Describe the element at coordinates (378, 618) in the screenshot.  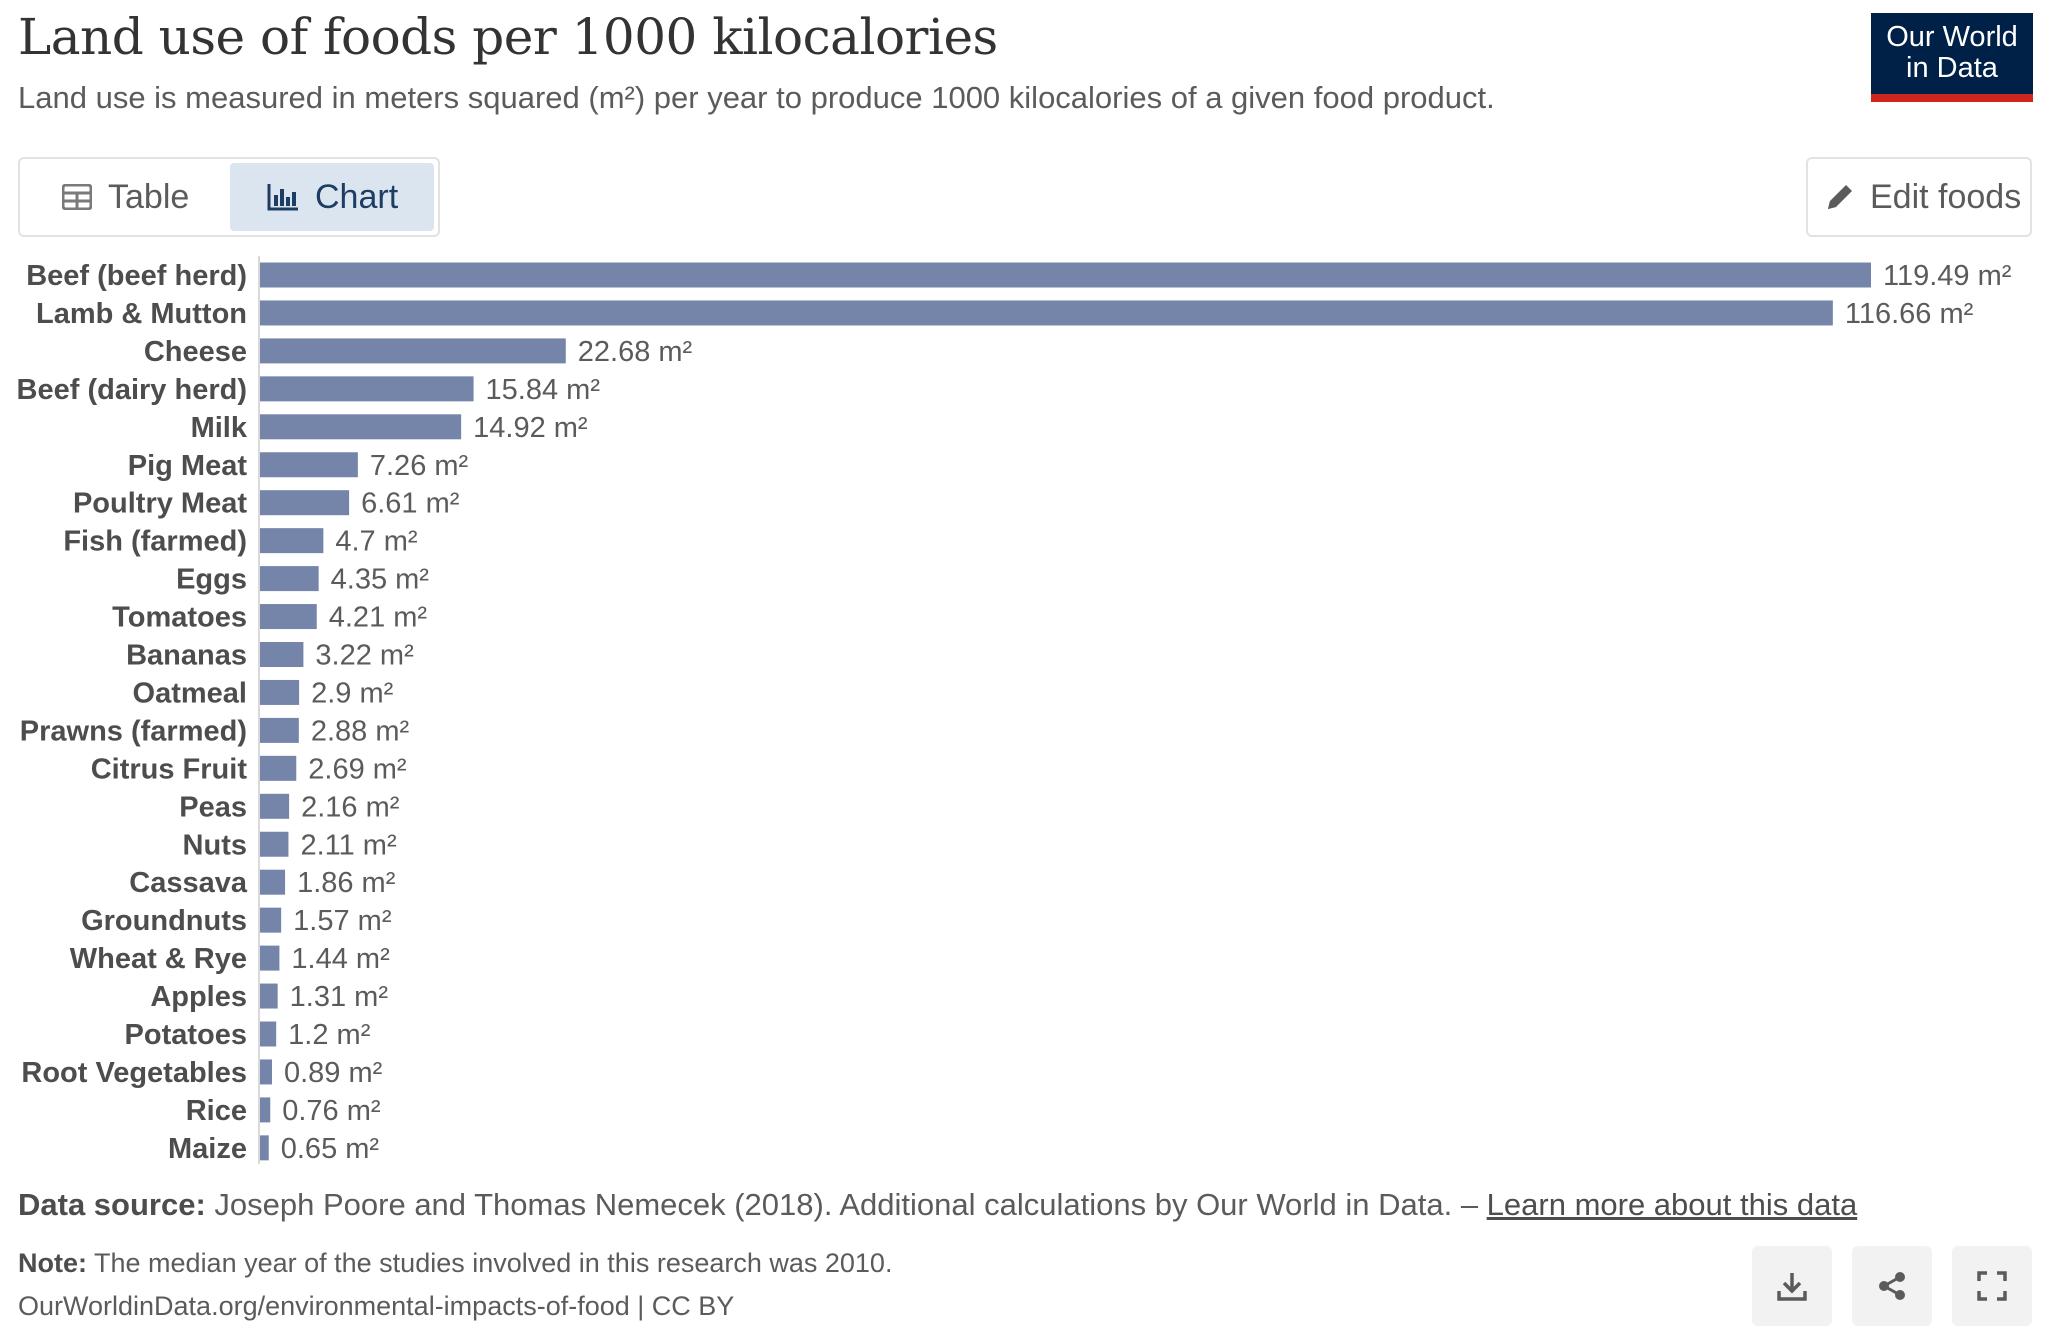
I see `value-label: 4.21 m²` at that location.